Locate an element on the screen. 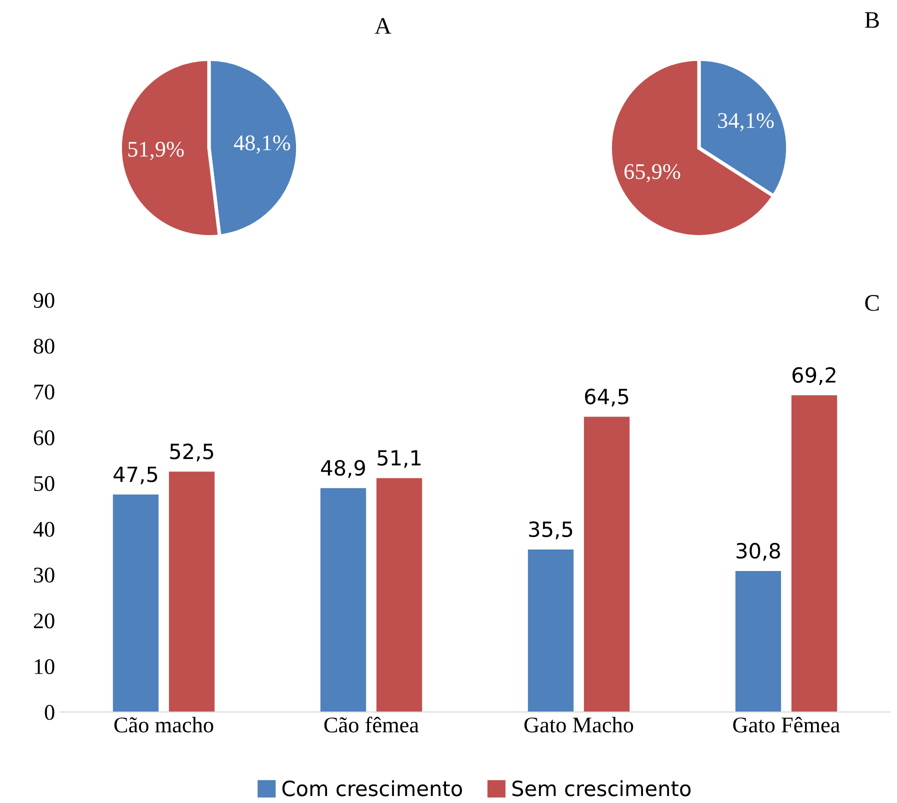 This screenshot has width=897, height=803. text: B is located at coordinates (871, 20).